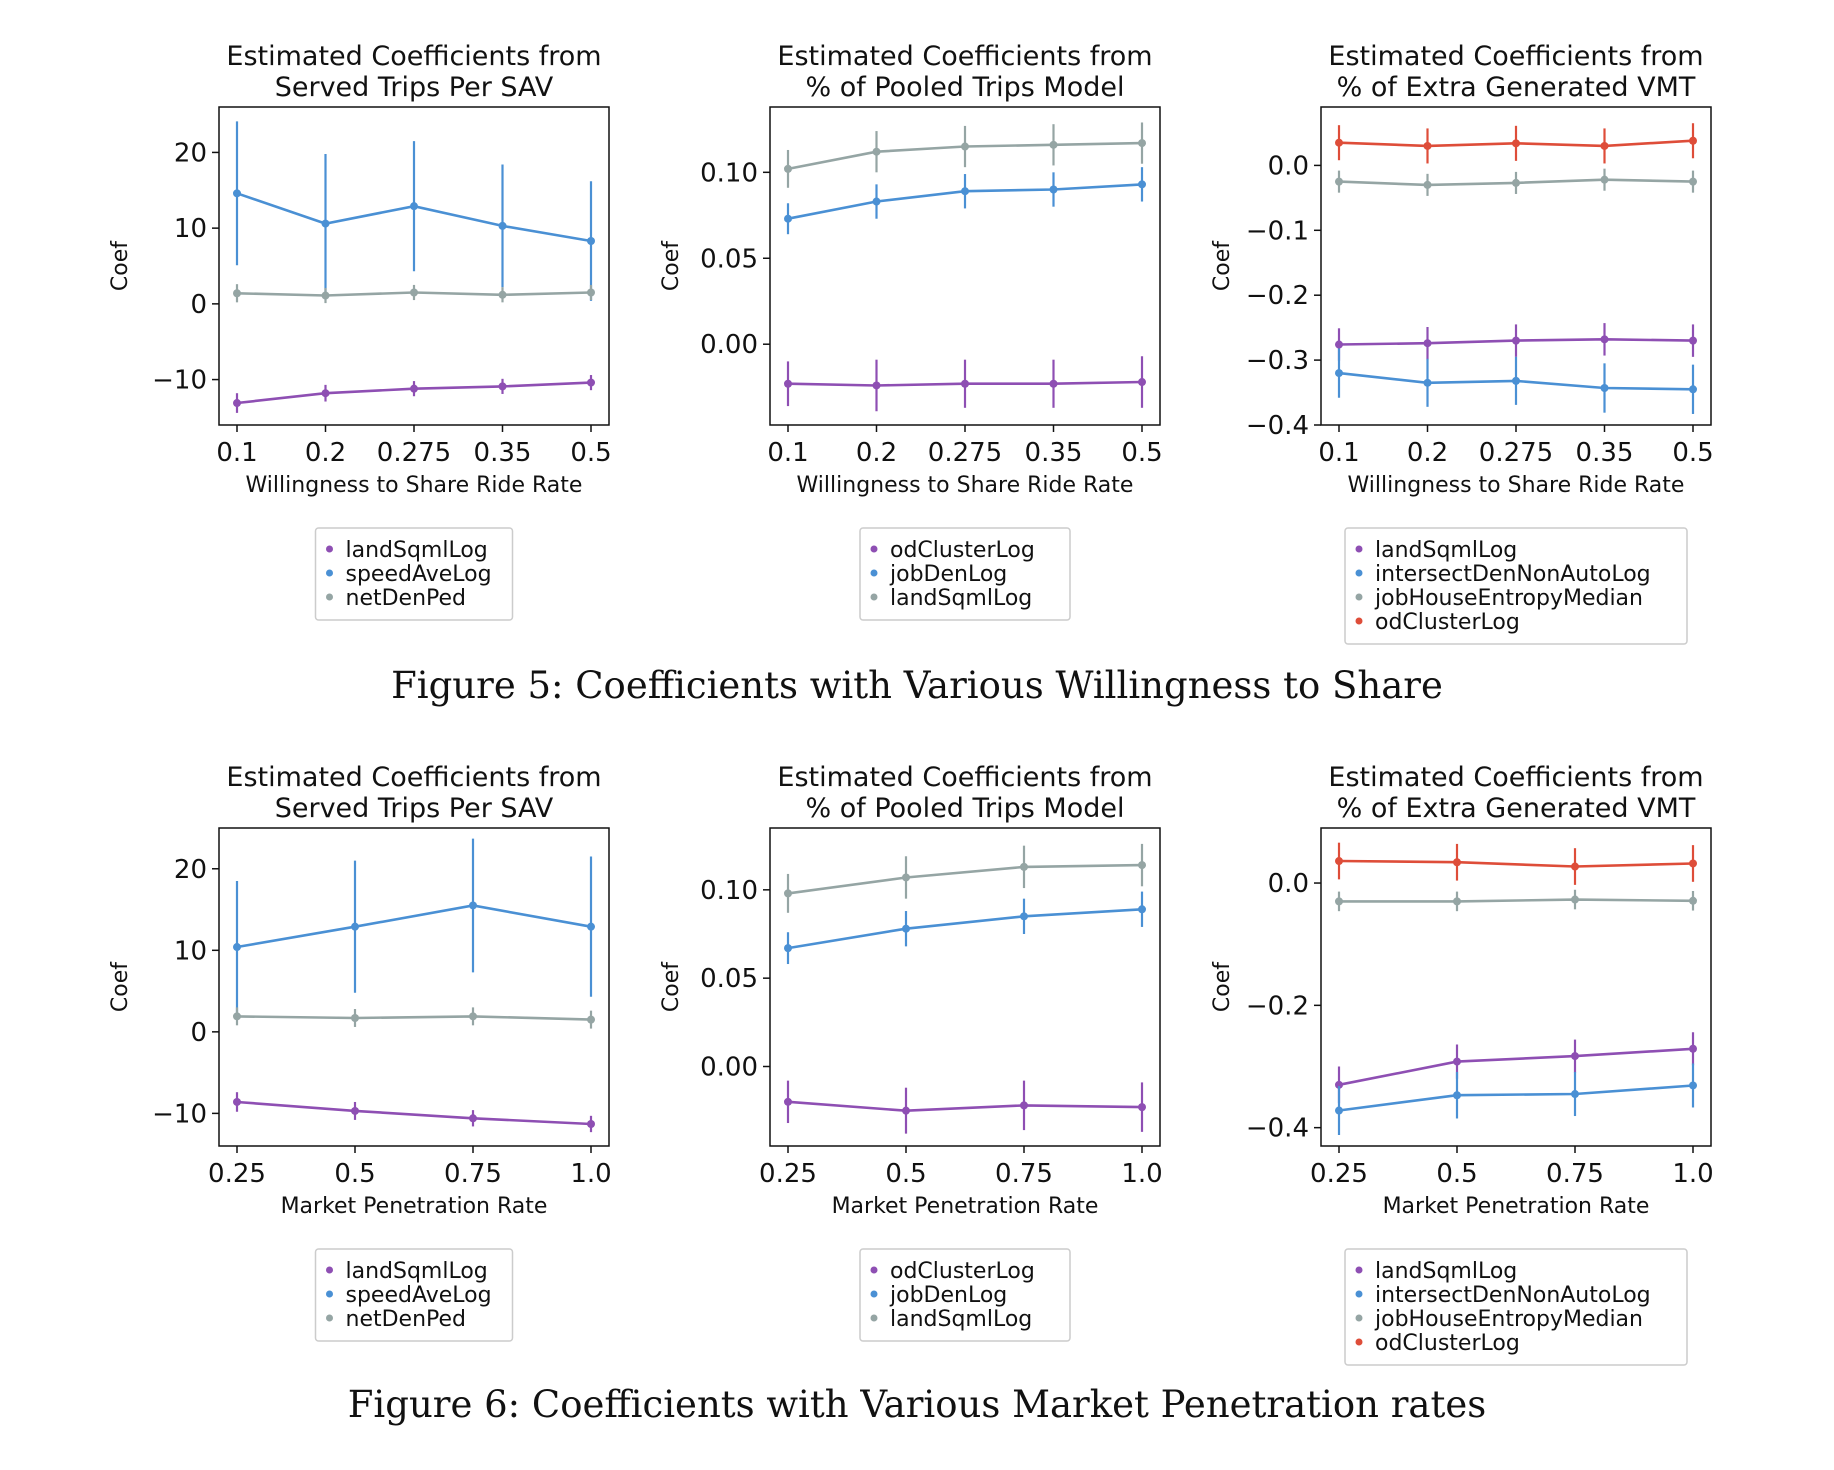 The image size is (1834, 1470). I want to click on series-odClusterLog, so click(965, 384).